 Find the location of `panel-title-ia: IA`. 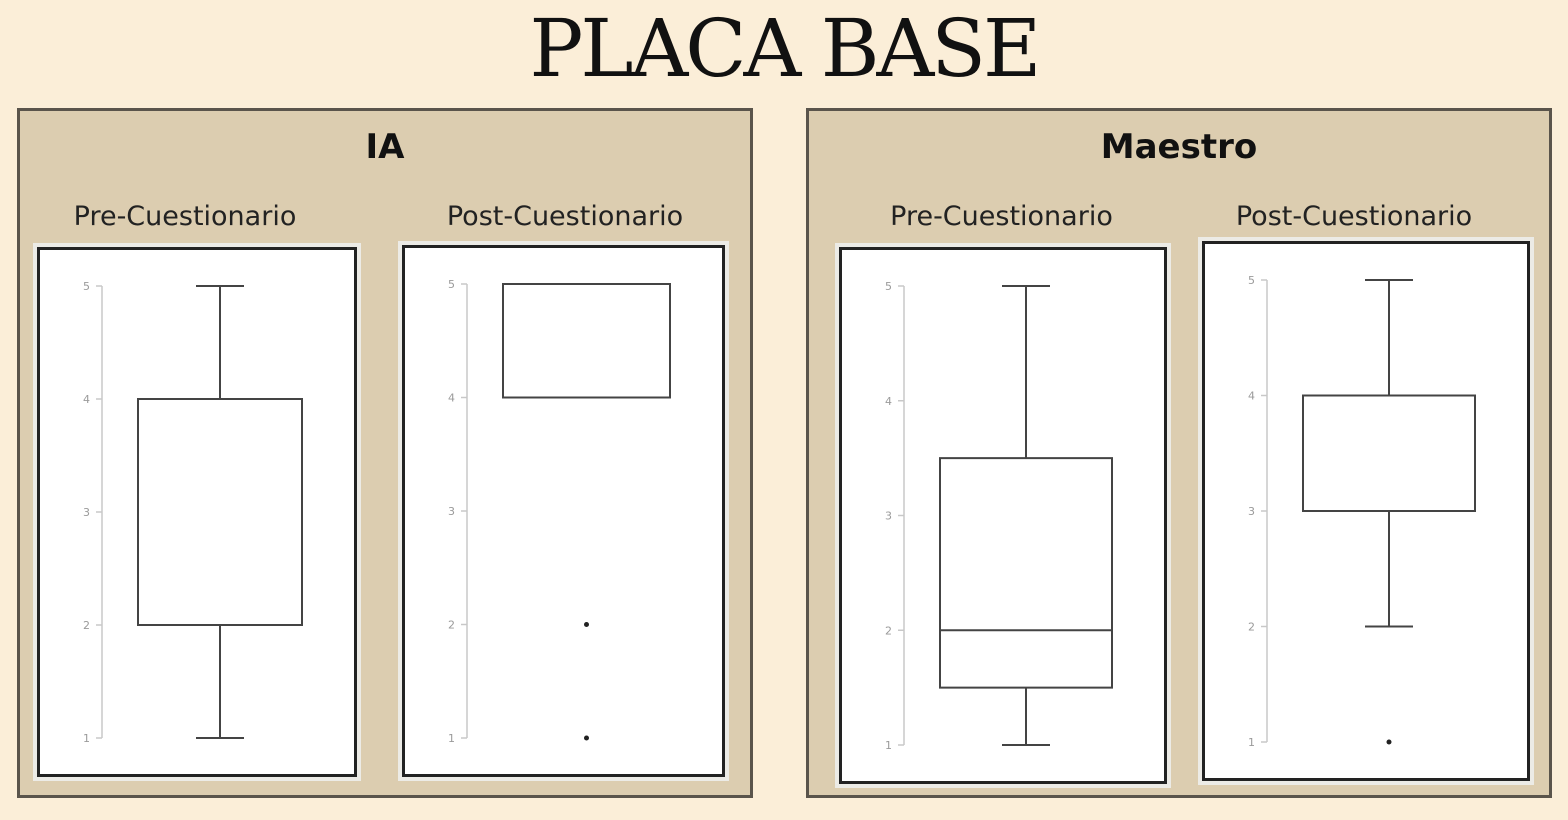

panel-title-ia: IA is located at coordinates (385, 147).